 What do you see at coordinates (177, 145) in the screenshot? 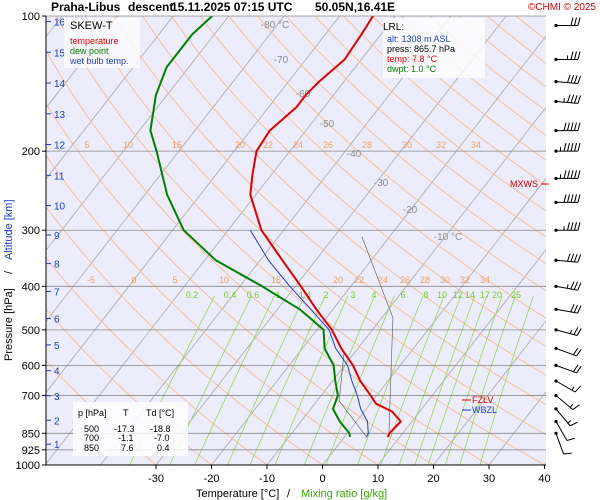
I see `dry-adiabat-label: 15` at bounding box center [177, 145].